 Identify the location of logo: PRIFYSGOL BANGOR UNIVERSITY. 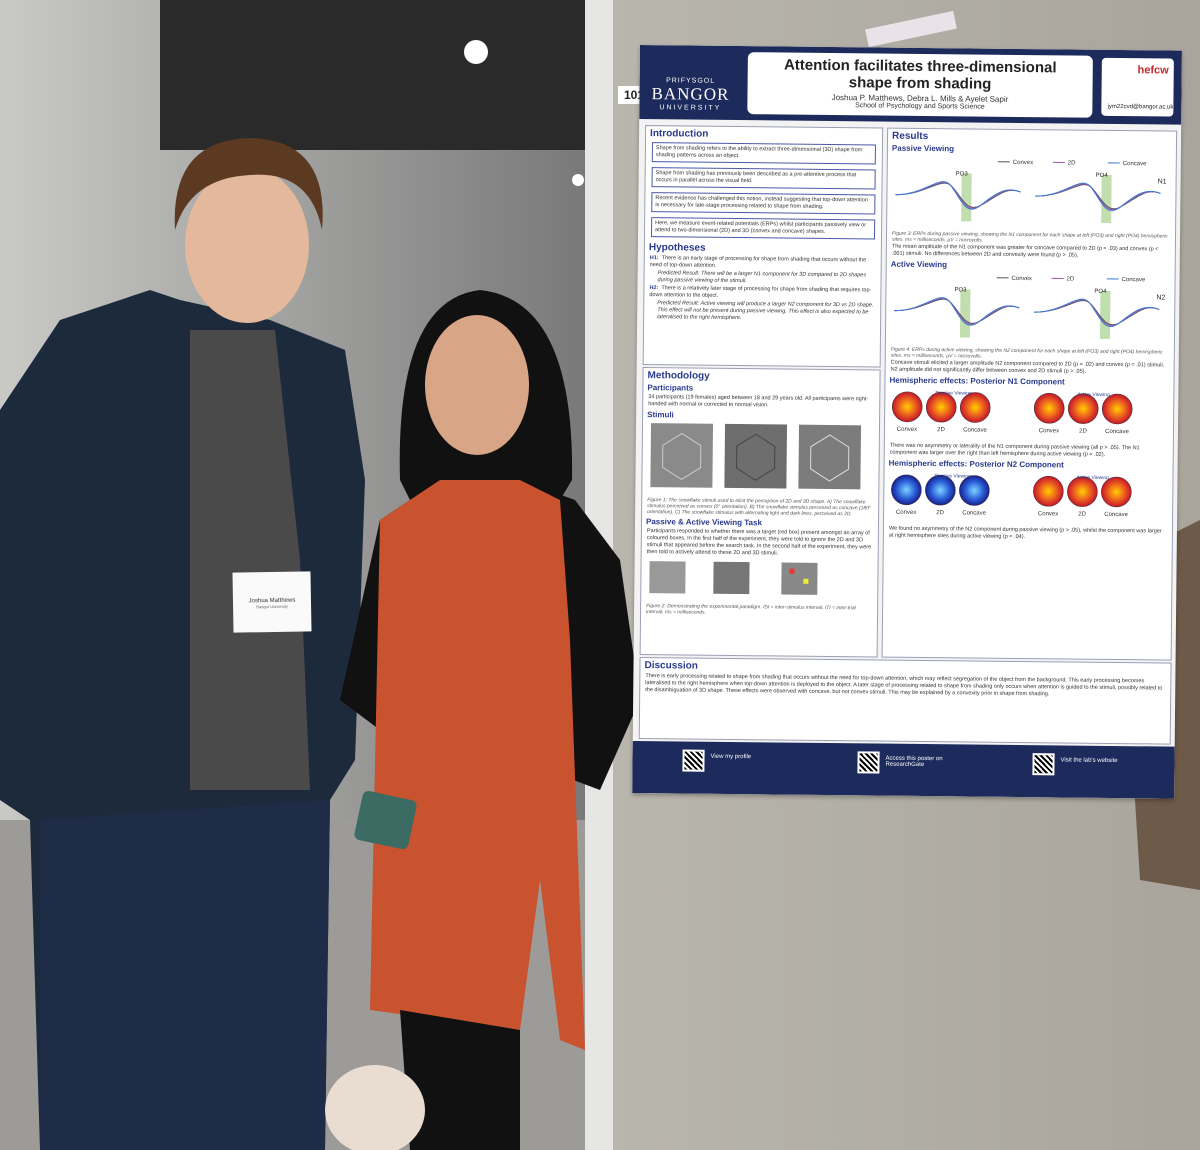
(690, 81).